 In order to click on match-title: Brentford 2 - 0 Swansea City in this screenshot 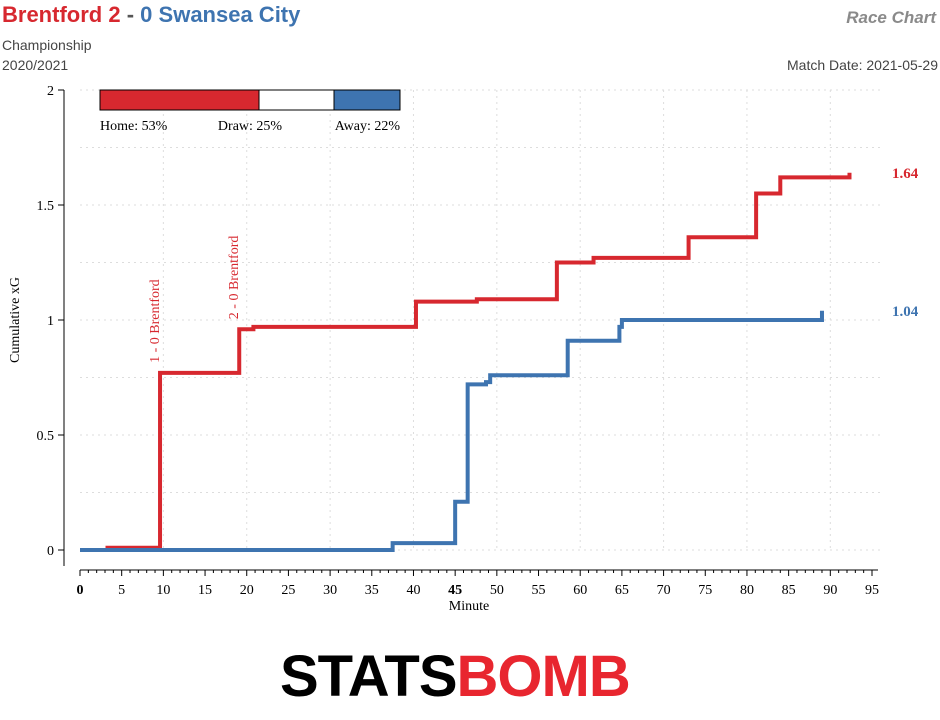, I will do `click(151, 15)`.